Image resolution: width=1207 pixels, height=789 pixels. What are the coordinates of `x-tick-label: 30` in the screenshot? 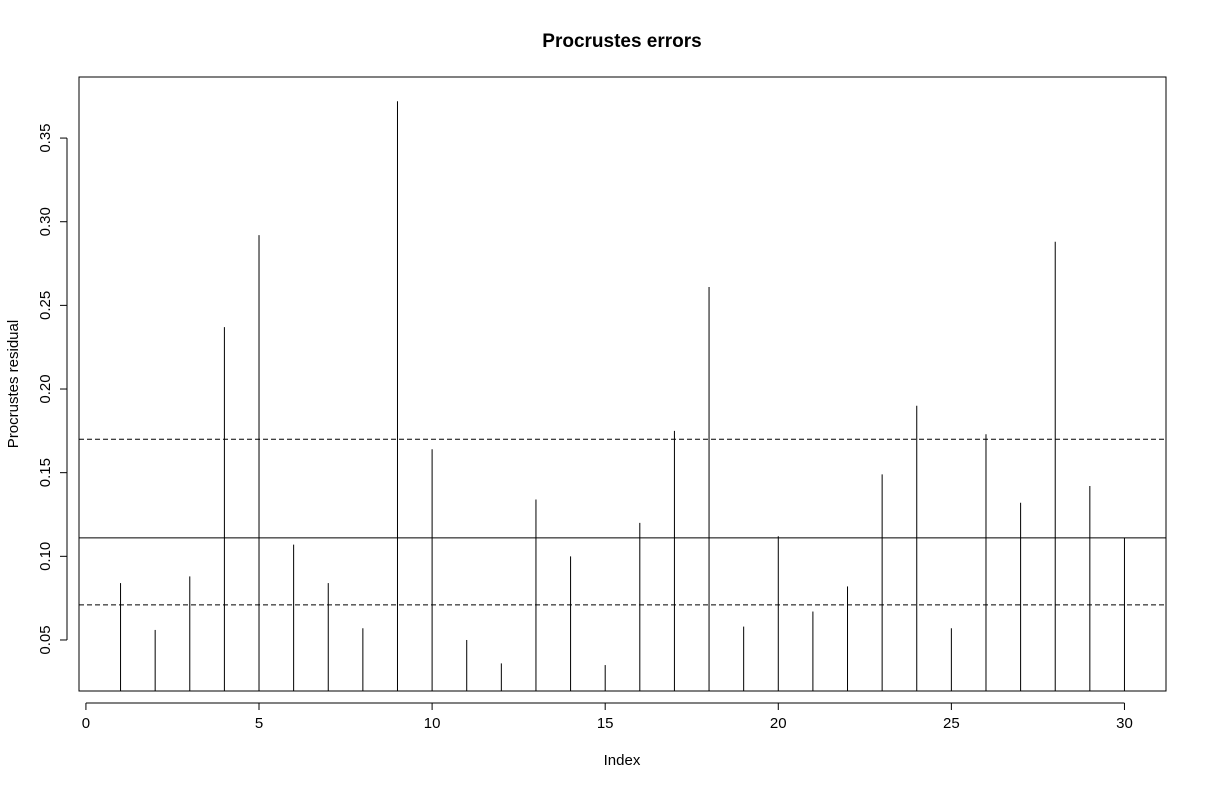 It's located at (1124, 723).